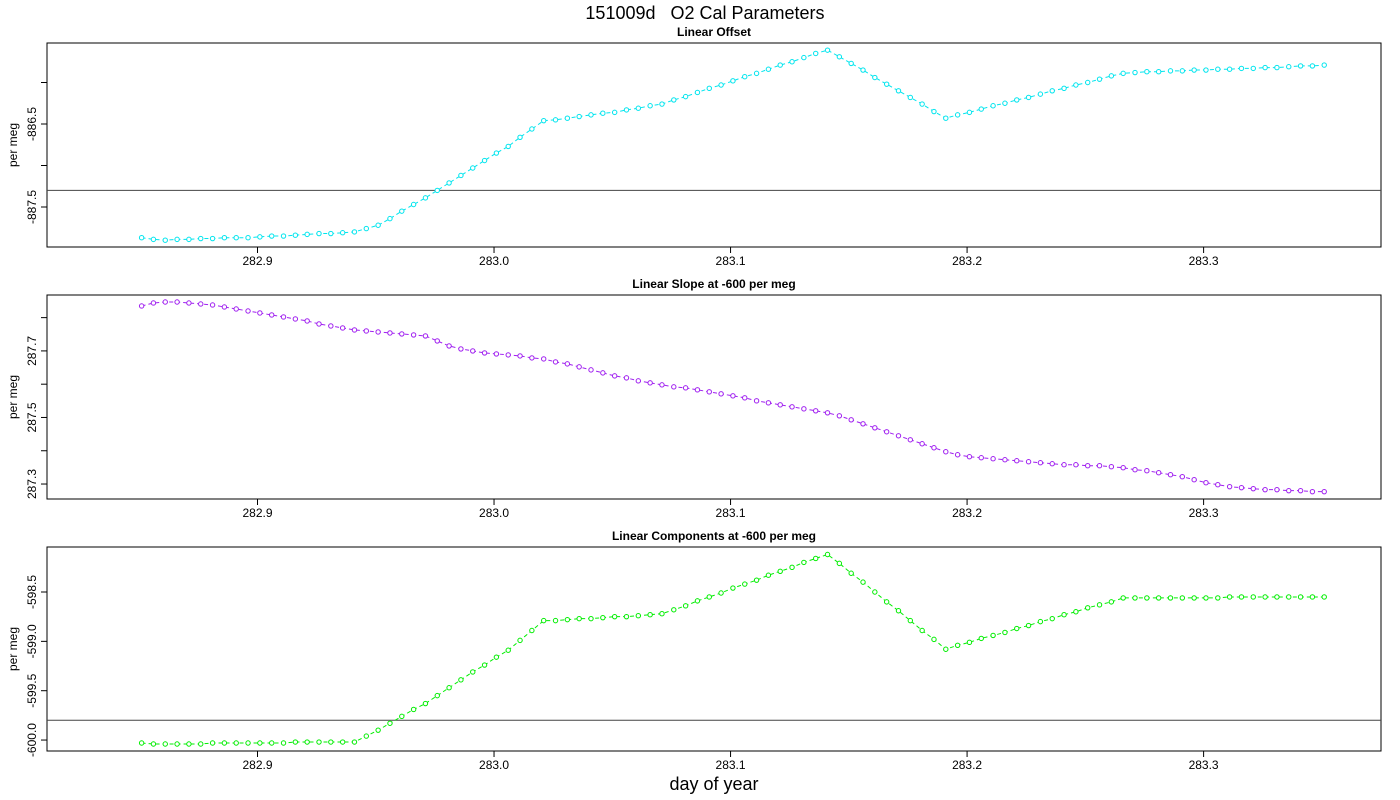  Describe the element at coordinates (32, 592) in the screenshot. I see `y-tick-label: -598.5` at that location.